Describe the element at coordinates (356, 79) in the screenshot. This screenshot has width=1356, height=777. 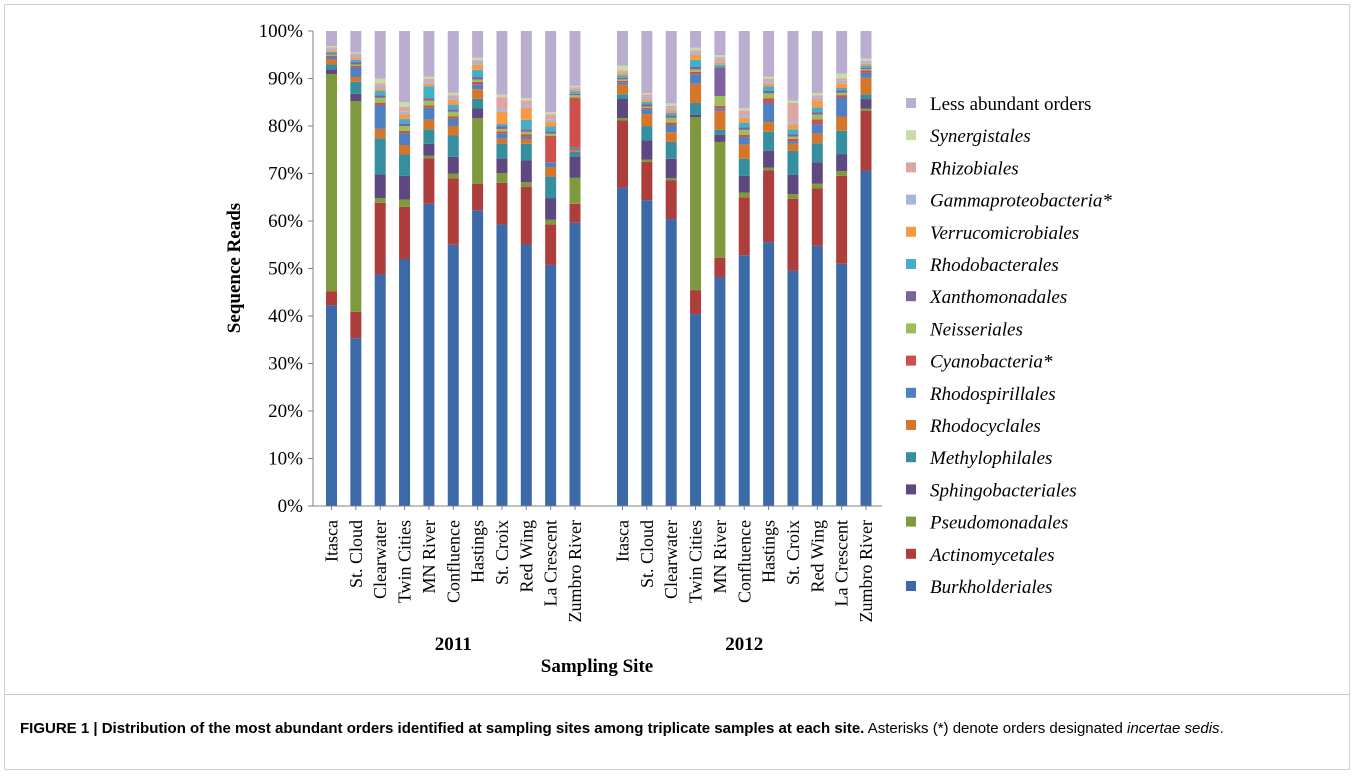
I see `bar-segment-2011-st-cloud-rhodocyclales` at that location.